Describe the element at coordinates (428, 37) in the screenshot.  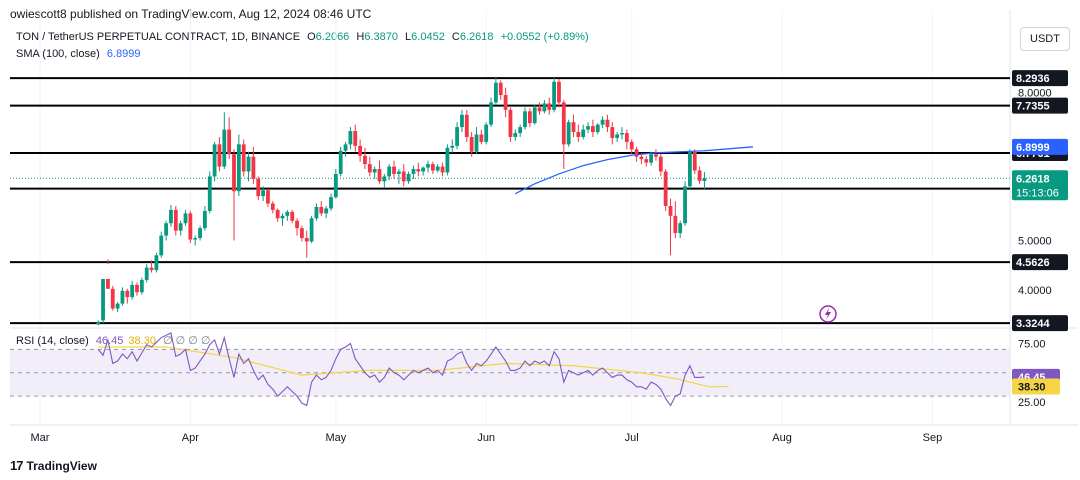
I see `low-value: 6.0452` at that location.